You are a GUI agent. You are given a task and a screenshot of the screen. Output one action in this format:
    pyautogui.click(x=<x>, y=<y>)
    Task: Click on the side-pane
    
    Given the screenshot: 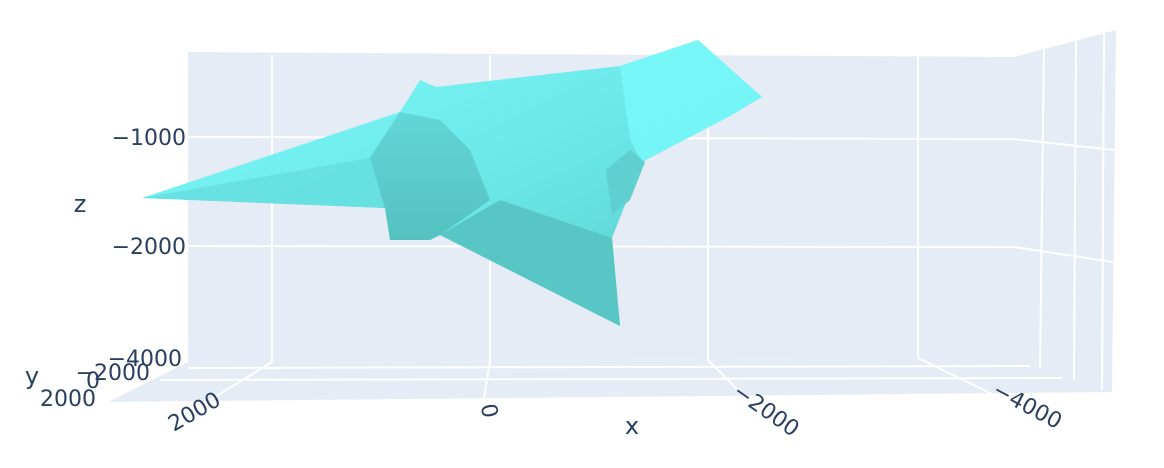 What is the action you would take?
    pyautogui.click(x=1065, y=211)
    